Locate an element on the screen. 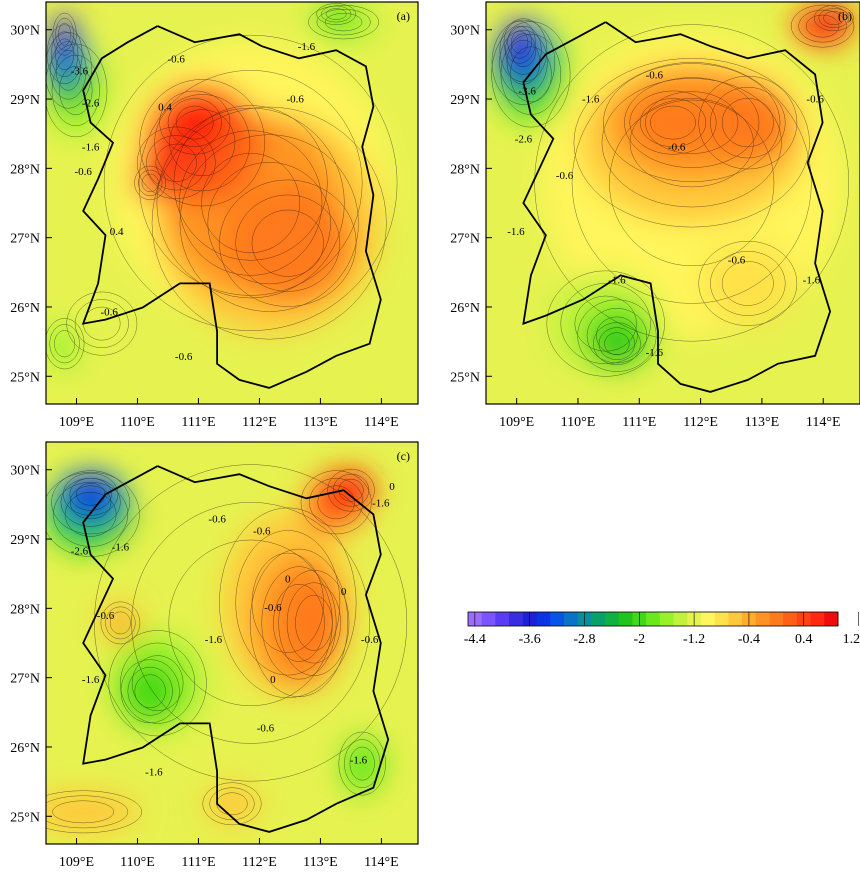  x-tick-label: 110°E is located at coordinates (137, 862).